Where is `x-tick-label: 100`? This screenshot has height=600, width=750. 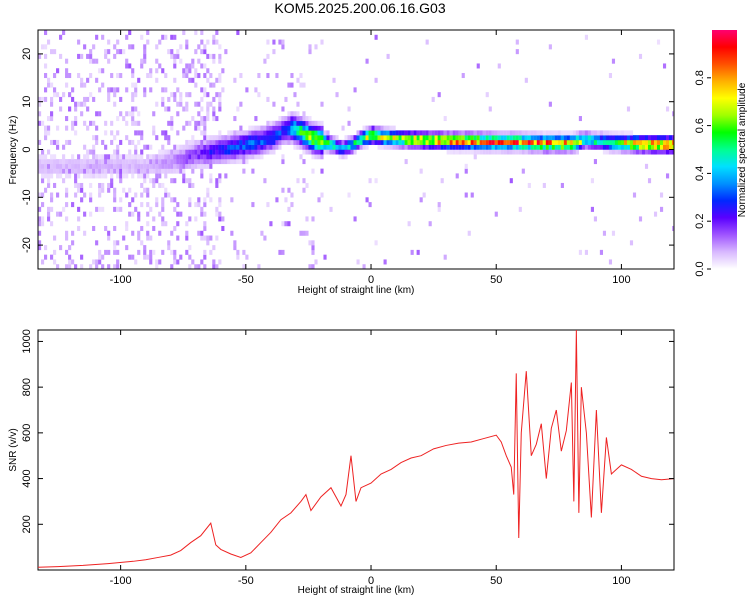
x-tick-label: 100 is located at coordinates (621, 581).